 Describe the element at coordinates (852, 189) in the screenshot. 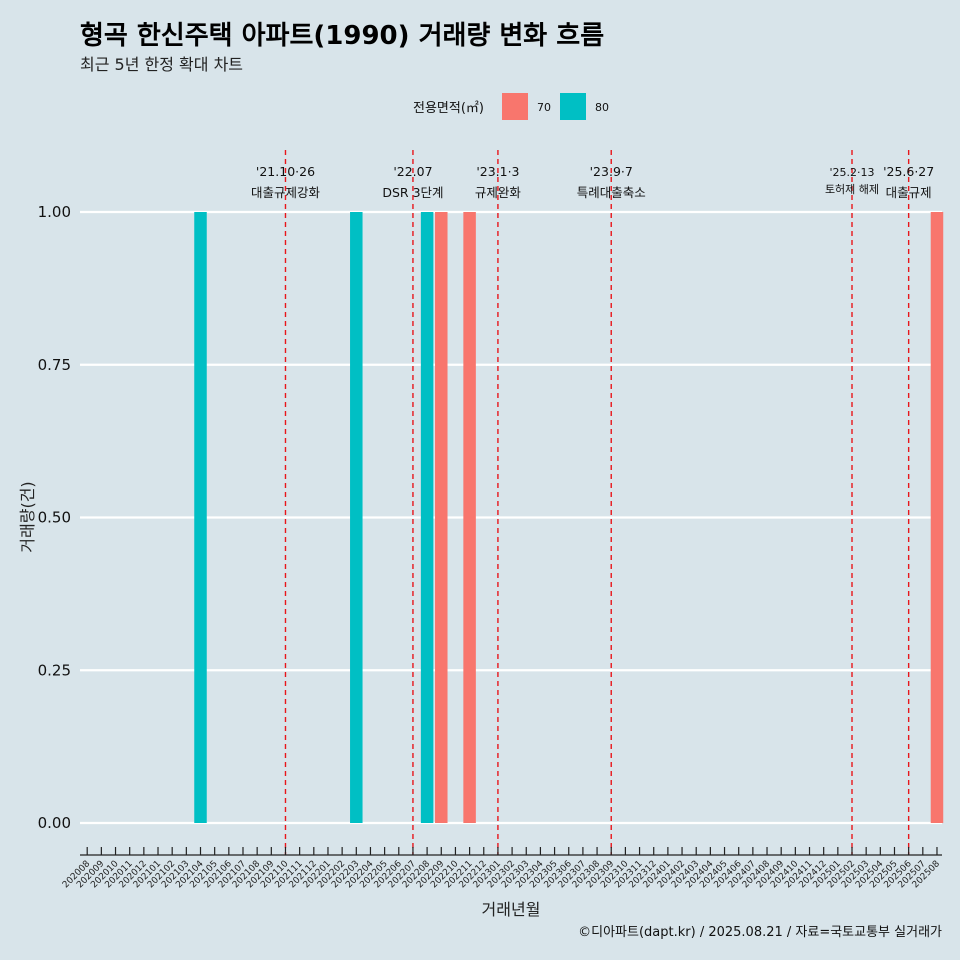

I see `event-label: 토허제 해제` at that location.